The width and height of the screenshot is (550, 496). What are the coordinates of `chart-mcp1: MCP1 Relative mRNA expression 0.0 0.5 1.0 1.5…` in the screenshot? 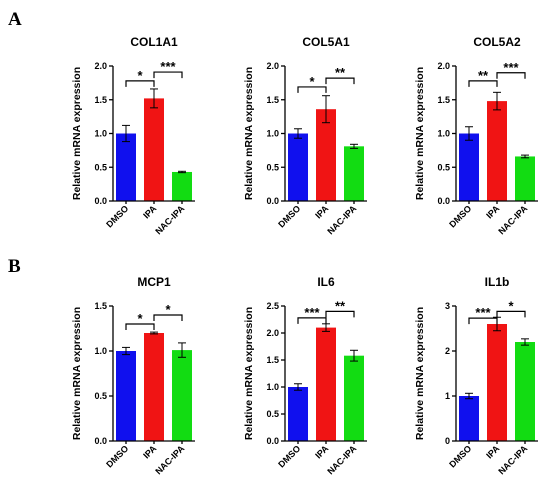 It's located at (133, 375).